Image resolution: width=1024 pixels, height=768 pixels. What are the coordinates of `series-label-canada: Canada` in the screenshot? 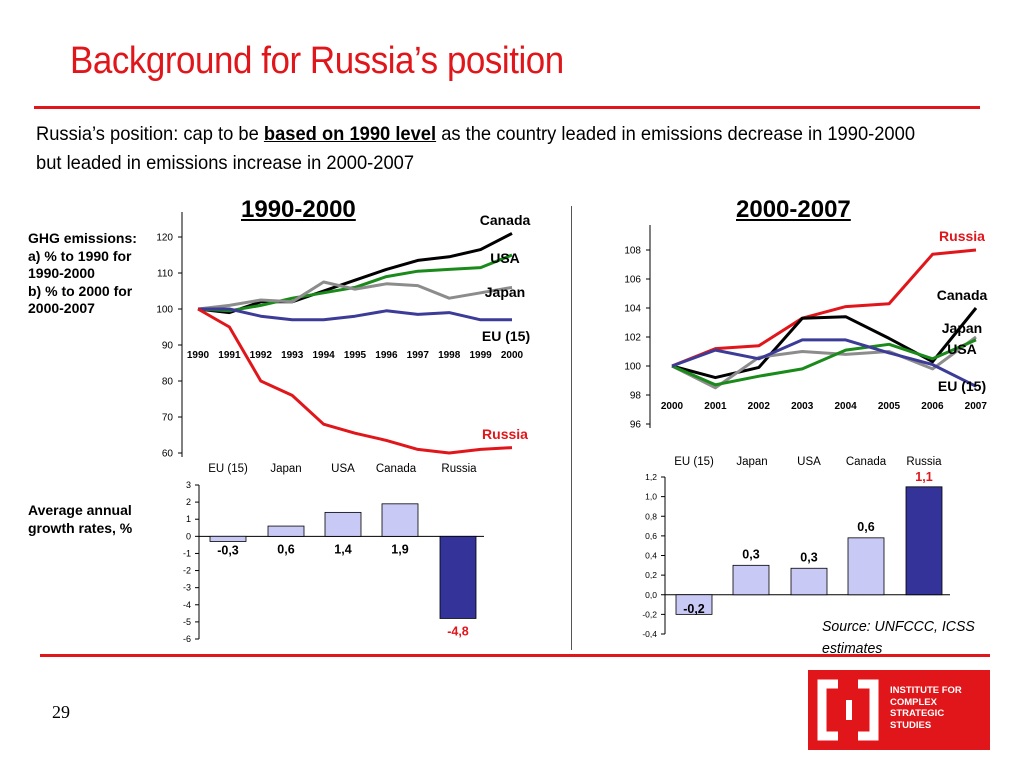 It's located at (962, 295).